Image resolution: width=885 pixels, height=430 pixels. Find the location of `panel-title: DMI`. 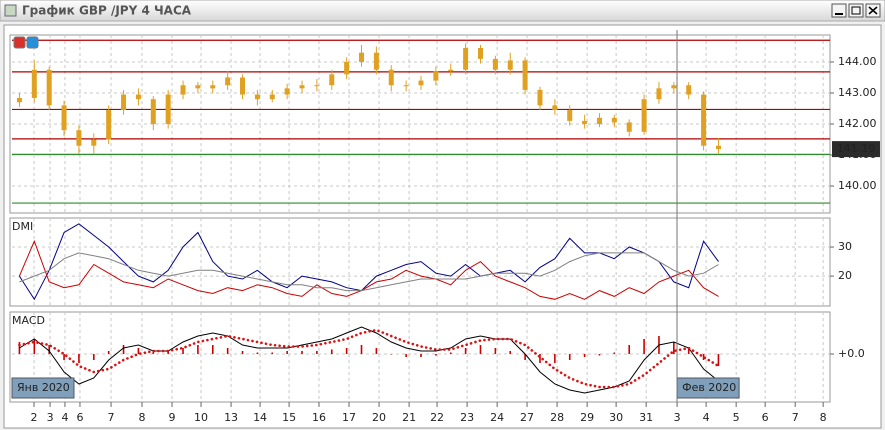

panel-title: DMI is located at coordinates (22, 226).